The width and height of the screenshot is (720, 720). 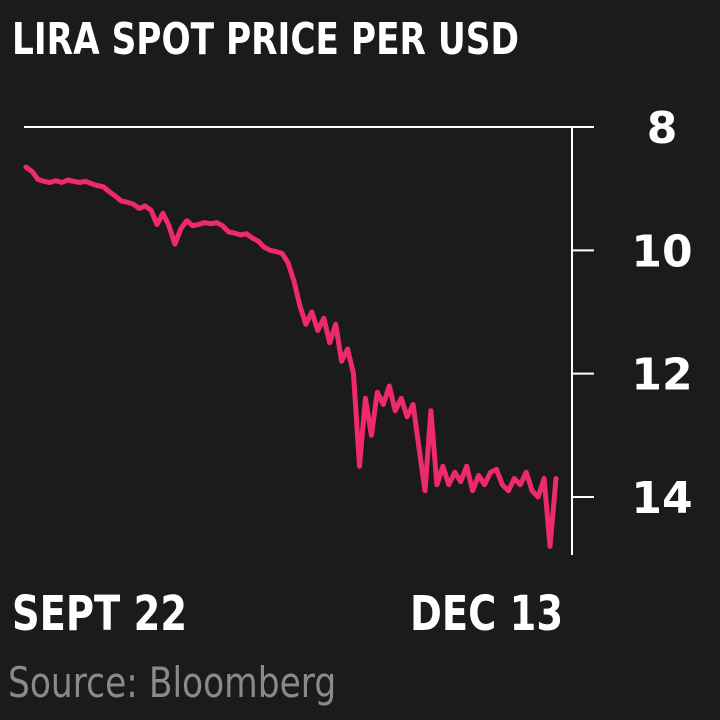 I want to click on x-axis-end-label: DEC 13, so click(x=487, y=614).